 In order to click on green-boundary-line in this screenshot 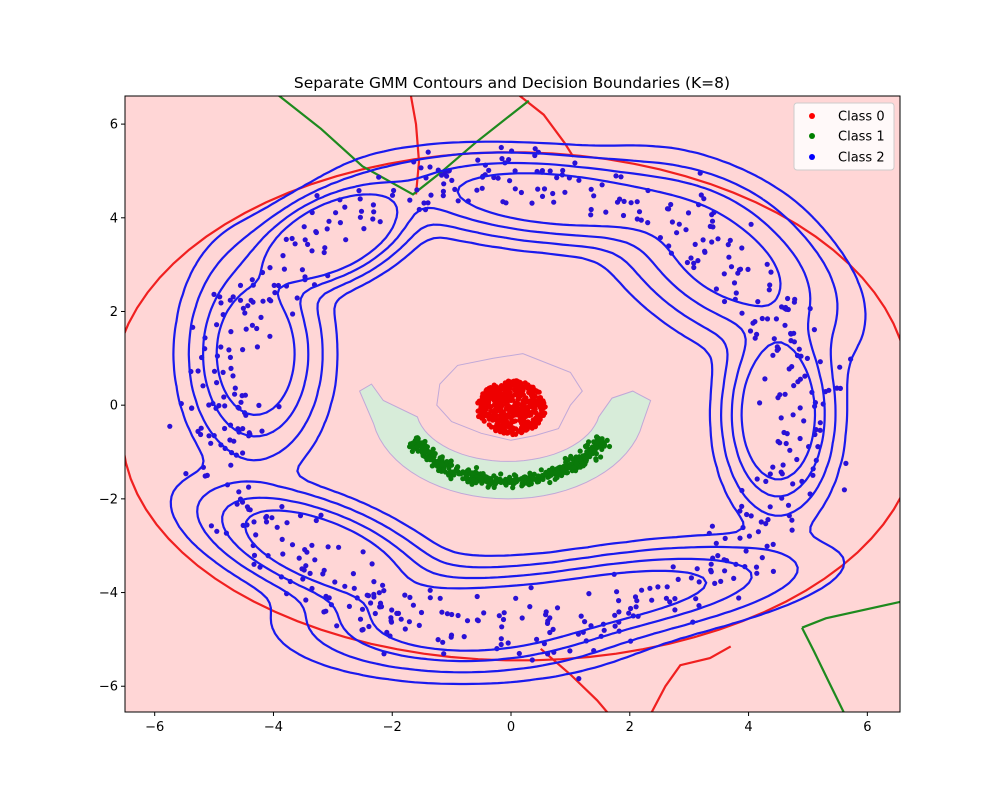, I will do `click(403, 146)`.